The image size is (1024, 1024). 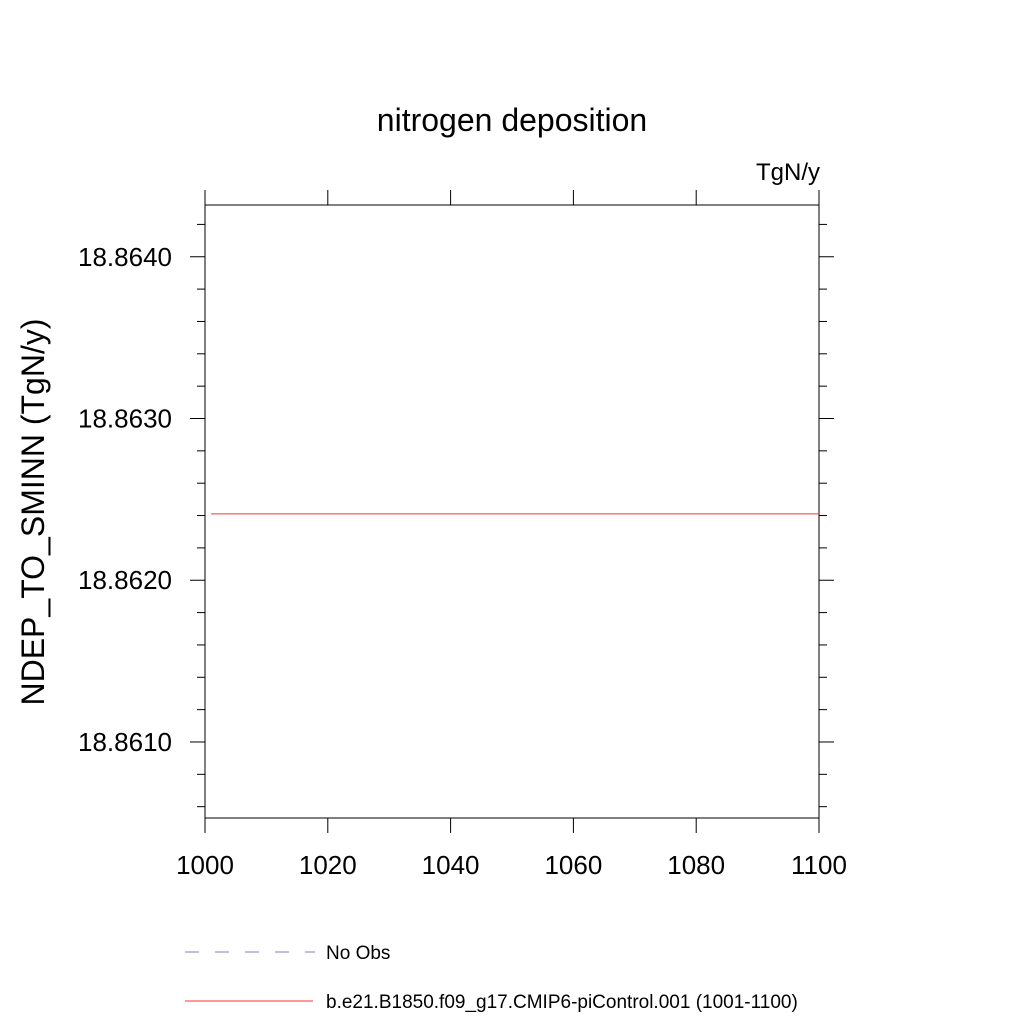 I want to click on legend-label-no-obs: No Obs, so click(x=358, y=953).